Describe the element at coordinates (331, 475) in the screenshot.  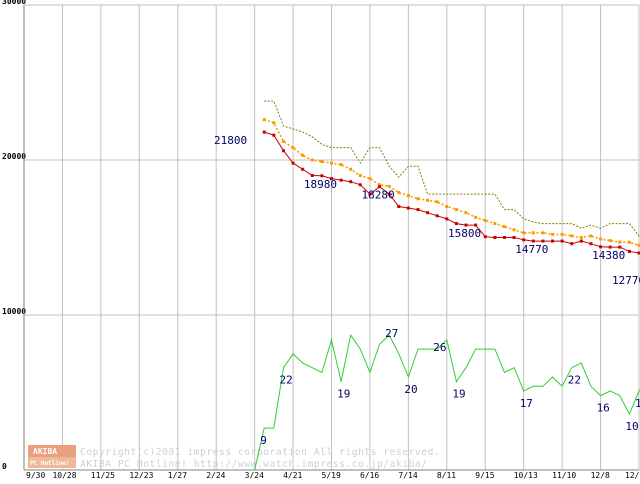
I see `x-tick-label: 5/19` at that location.